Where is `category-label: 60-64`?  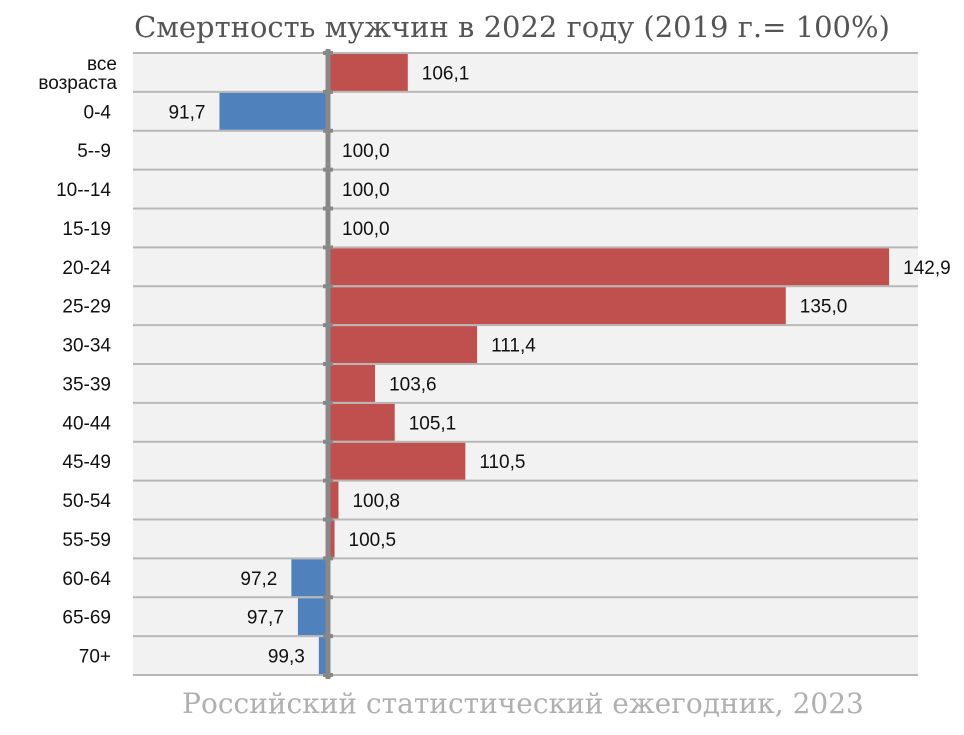 category-label: 60-64 is located at coordinates (86, 579).